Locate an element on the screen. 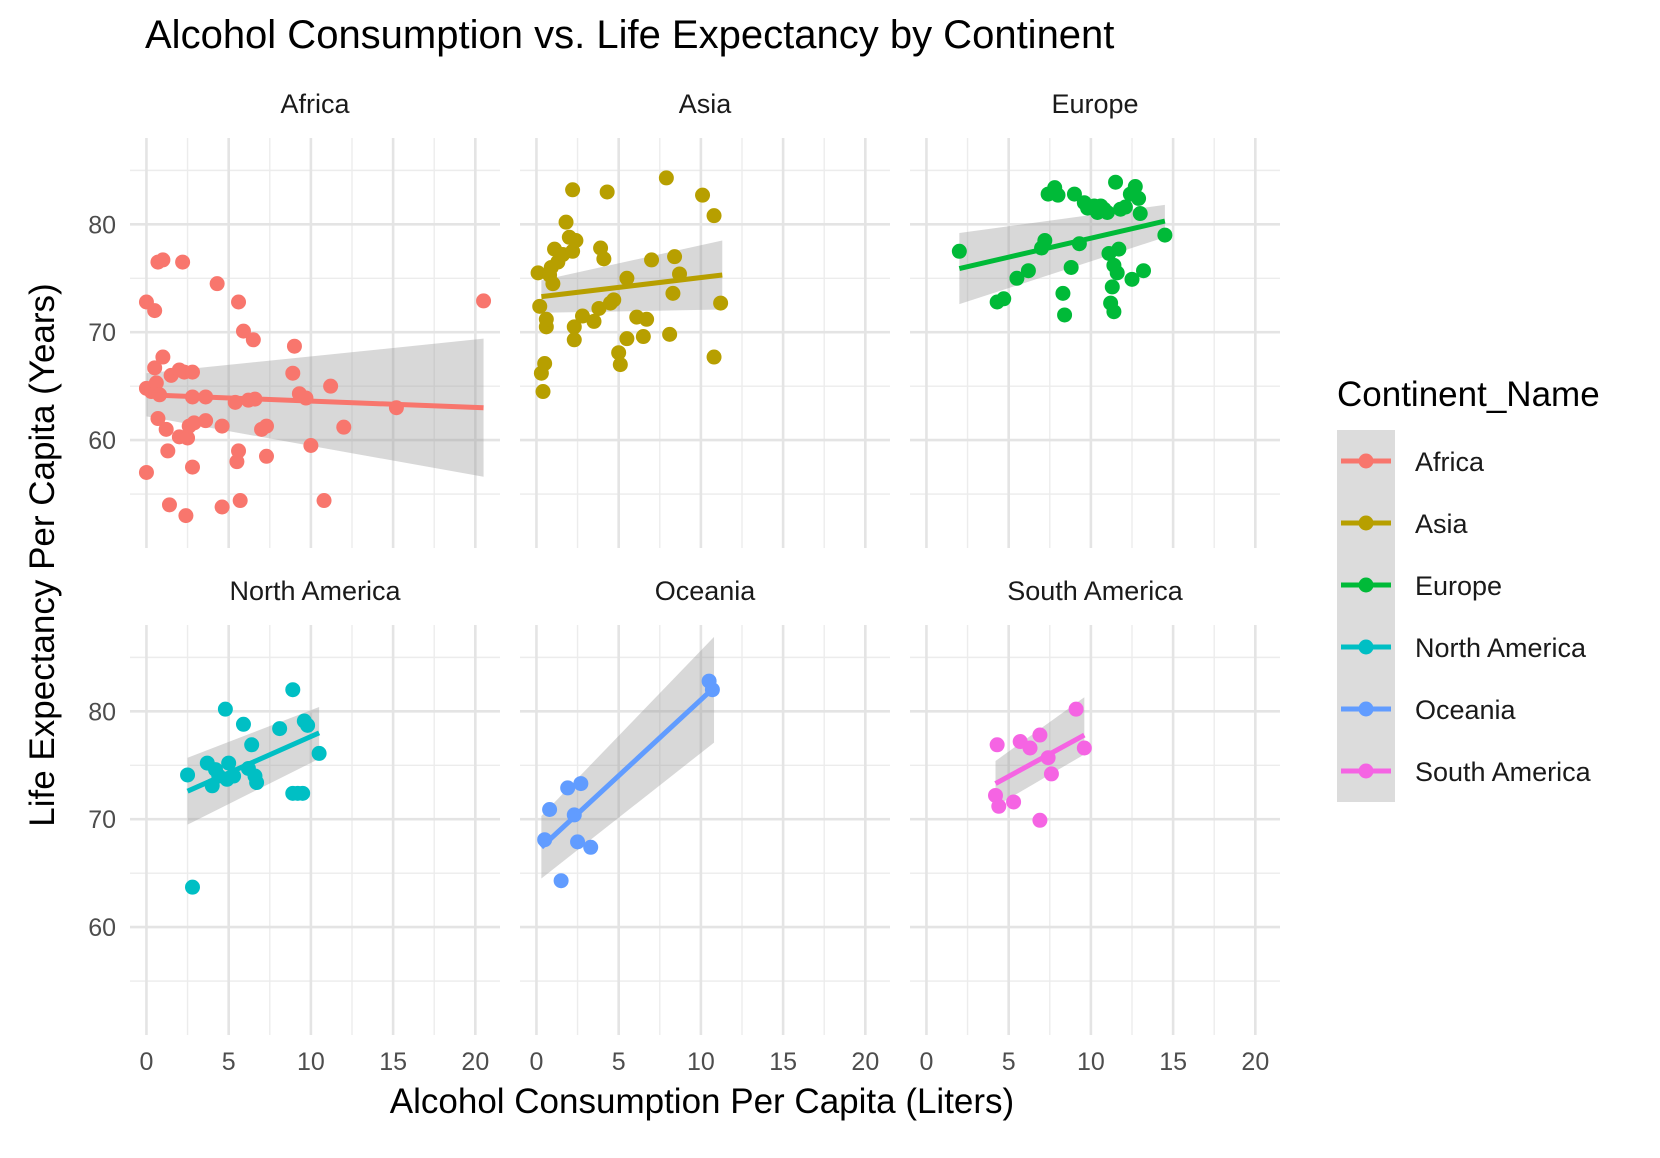  points-africa is located at coordinates (315, 388).